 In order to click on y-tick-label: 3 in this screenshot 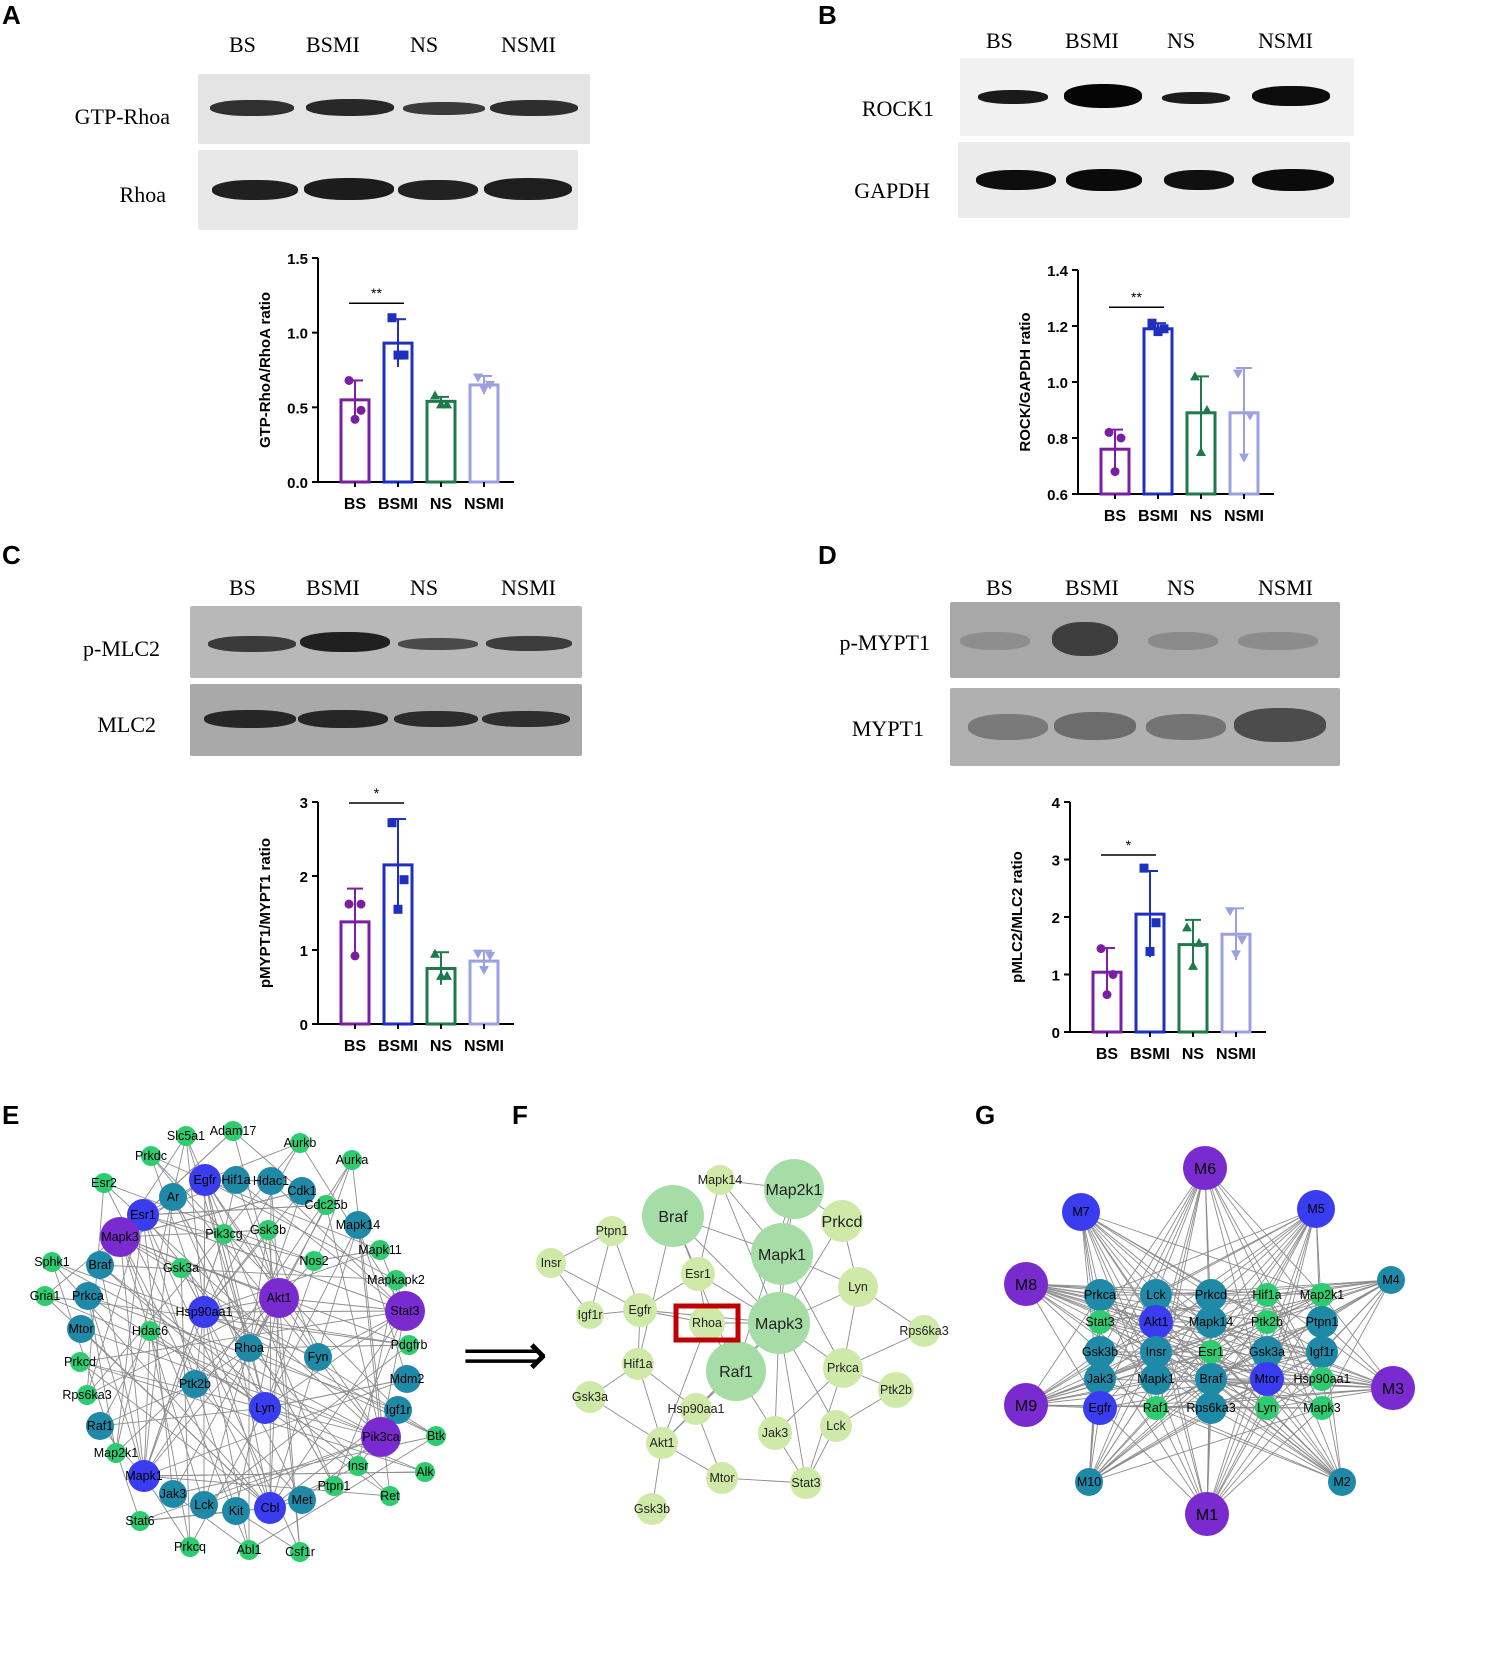, I will do `click(1056, 861)`.